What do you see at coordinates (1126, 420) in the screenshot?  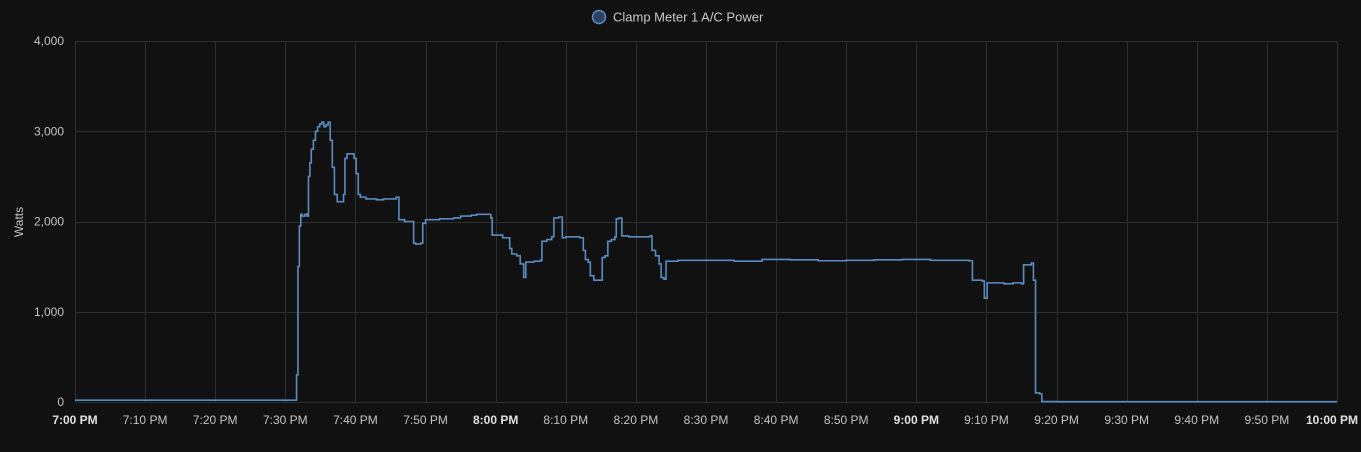 I see `x-tick-label: 9:30 PM` at bounding box center [1126, 420].